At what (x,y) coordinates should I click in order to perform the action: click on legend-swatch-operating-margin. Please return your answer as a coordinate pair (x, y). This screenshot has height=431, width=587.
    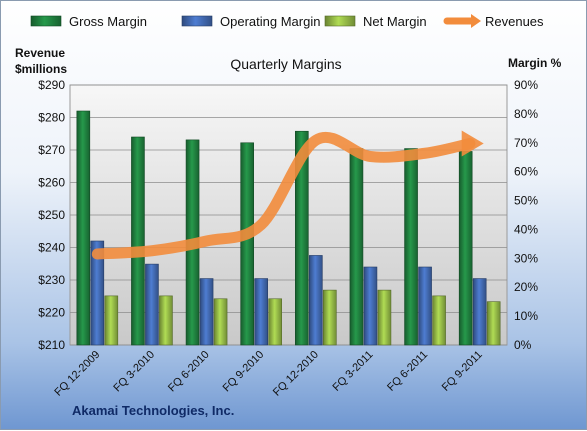
    Looking at the image, I should click on (197, 21).